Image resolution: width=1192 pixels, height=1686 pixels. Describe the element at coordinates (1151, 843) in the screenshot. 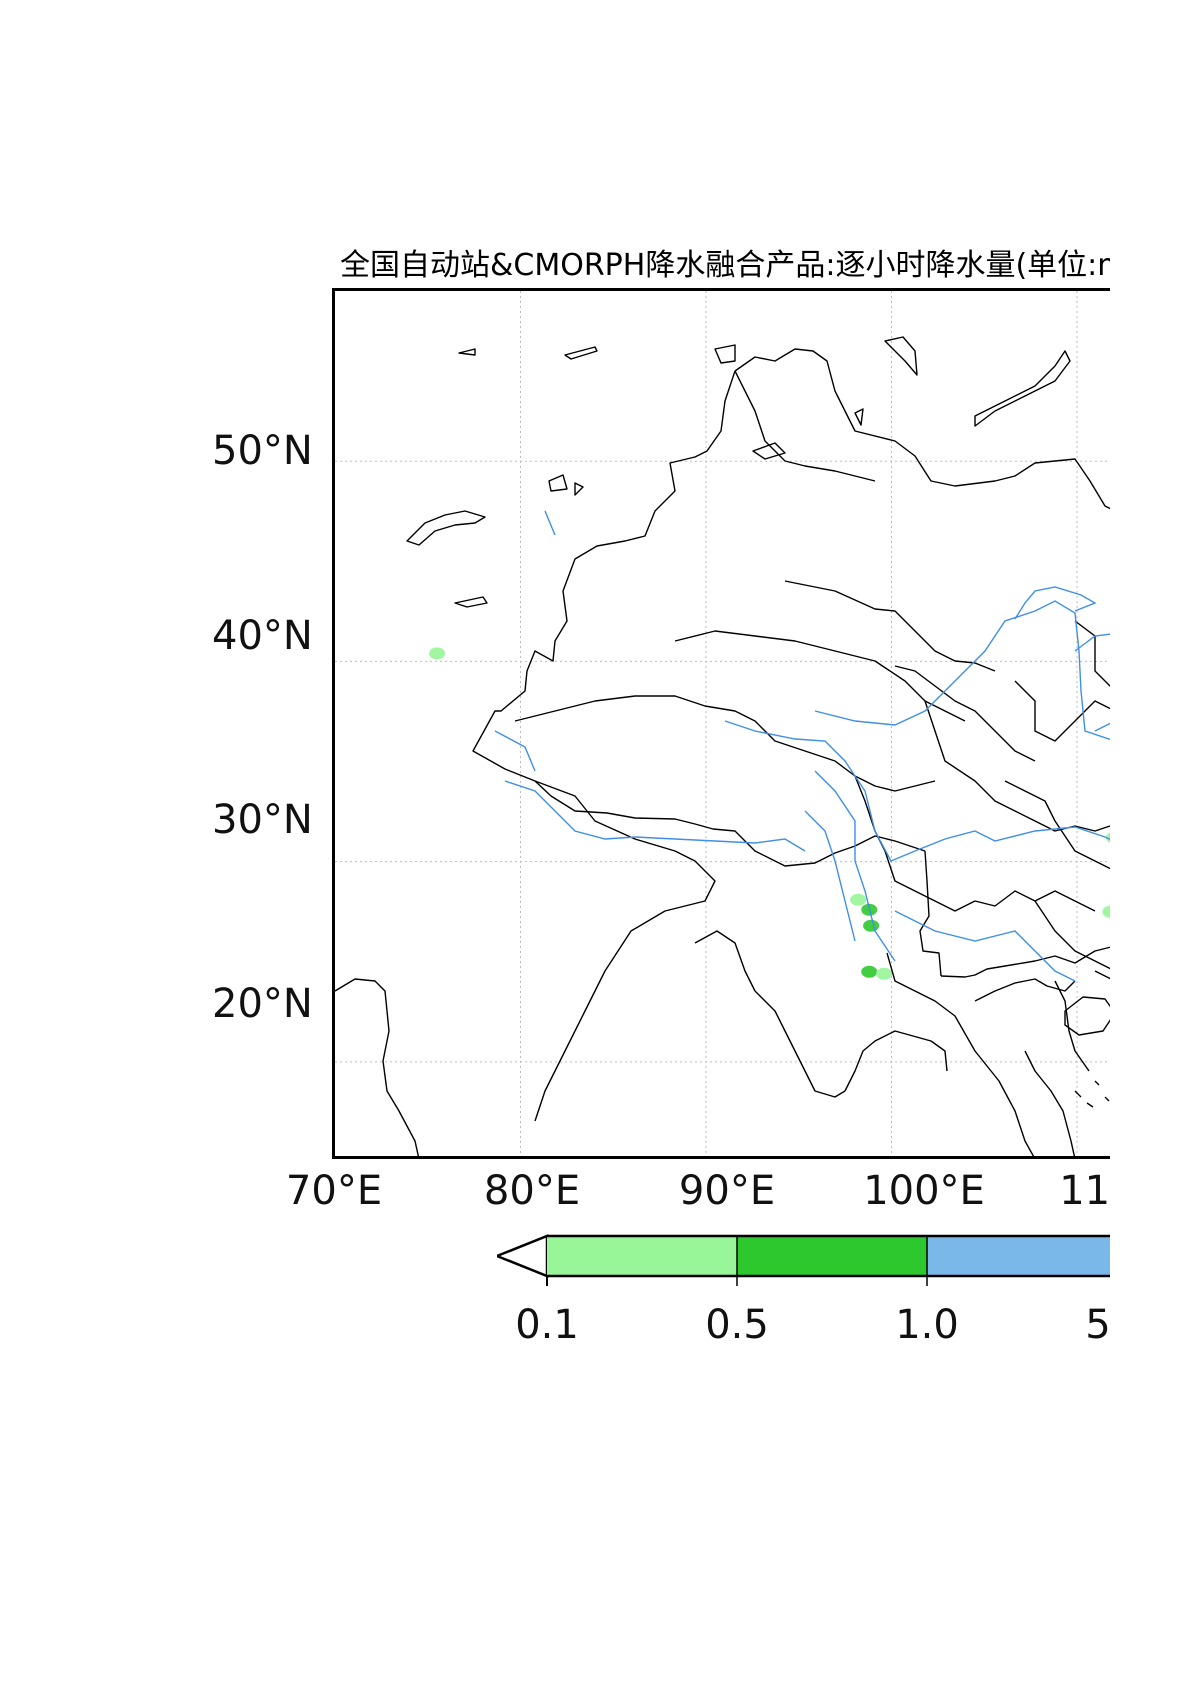

I see `page-margin` at that location.